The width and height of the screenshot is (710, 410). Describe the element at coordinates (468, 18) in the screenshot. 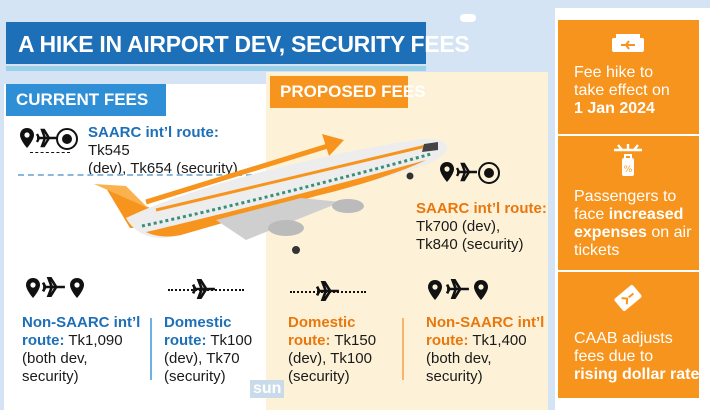

I see `decorative-pill` at that location.